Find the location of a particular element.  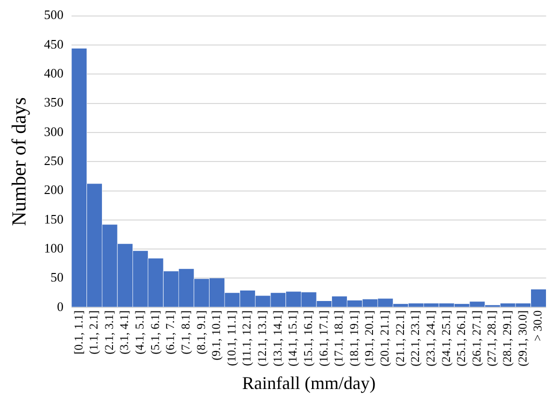

x-tick-label: (5.1, 6.1] is located at coordinates (155, 332).